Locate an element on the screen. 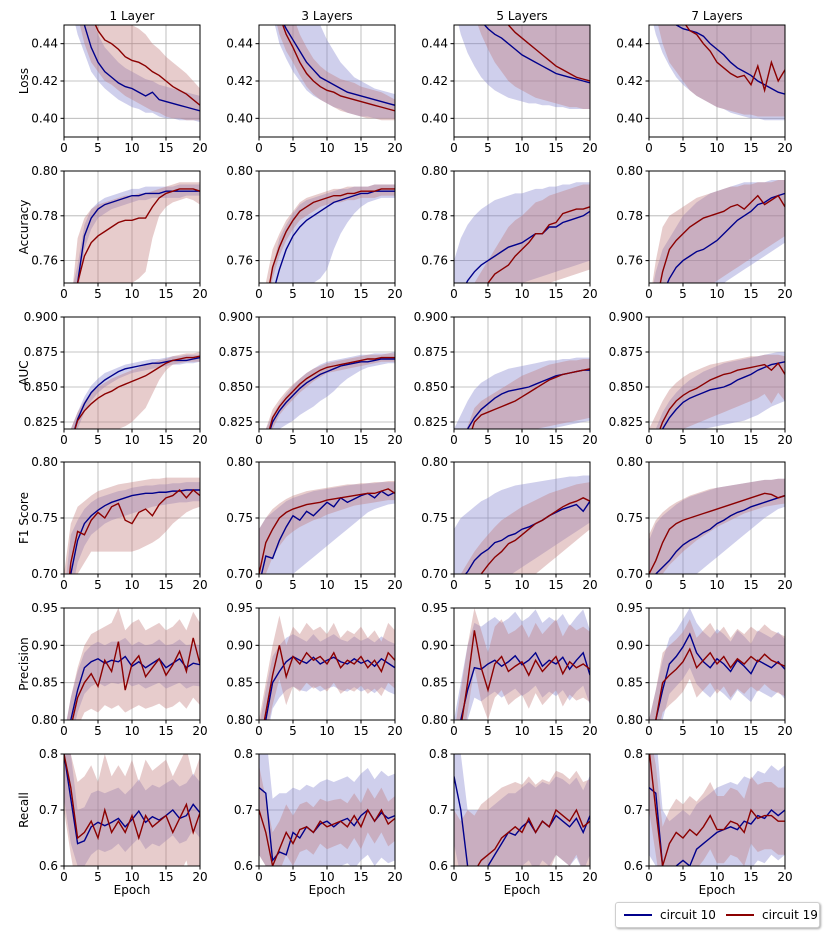 The width and height of the screenshot is (830, 934). y-tick-label: 0.75 is located at coordinates (434, 518).